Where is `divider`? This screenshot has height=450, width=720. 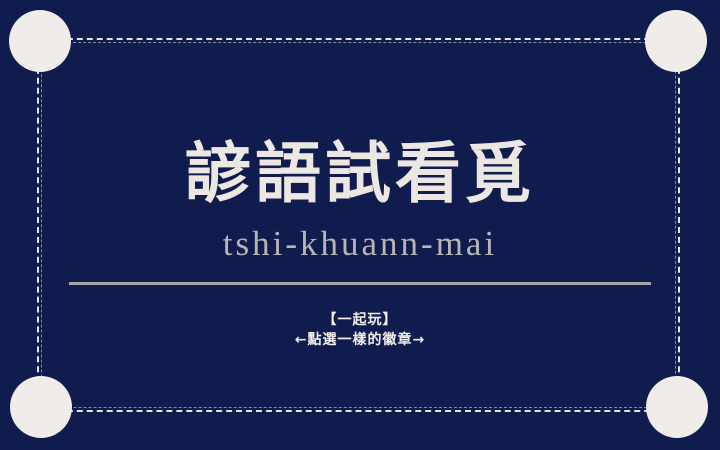
divider is located at coordinates (360, 283).